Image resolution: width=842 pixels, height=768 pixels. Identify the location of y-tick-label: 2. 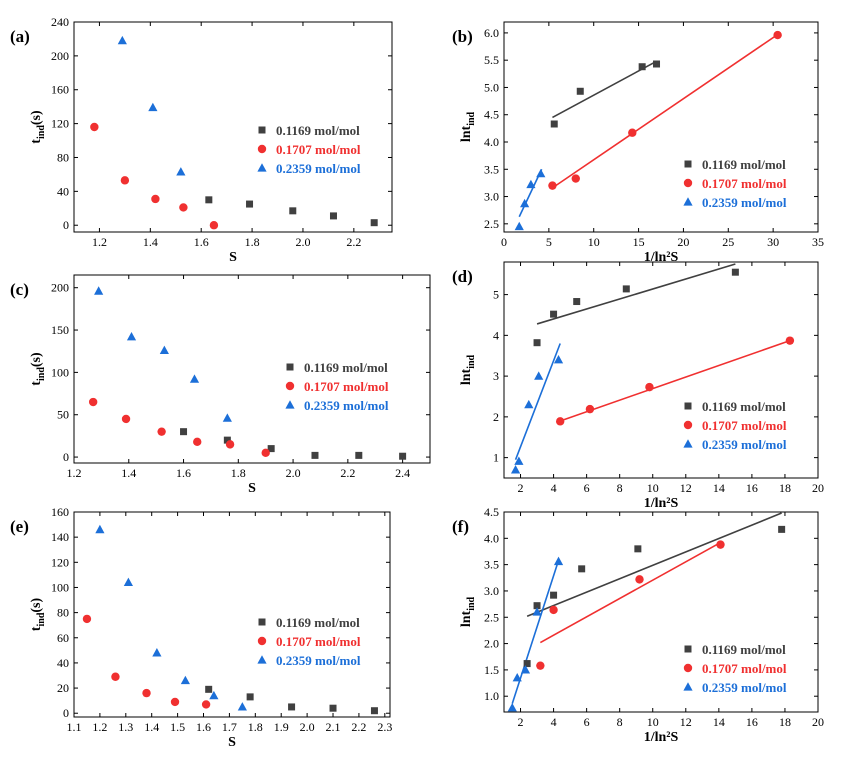
(496, 417).